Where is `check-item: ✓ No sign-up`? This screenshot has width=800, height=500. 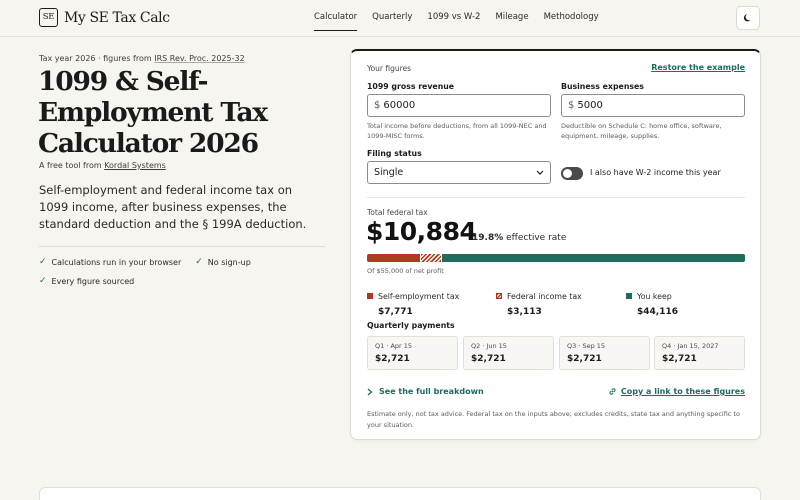
check-item: ✓ No sign-up is located at coordinates (223, 262).